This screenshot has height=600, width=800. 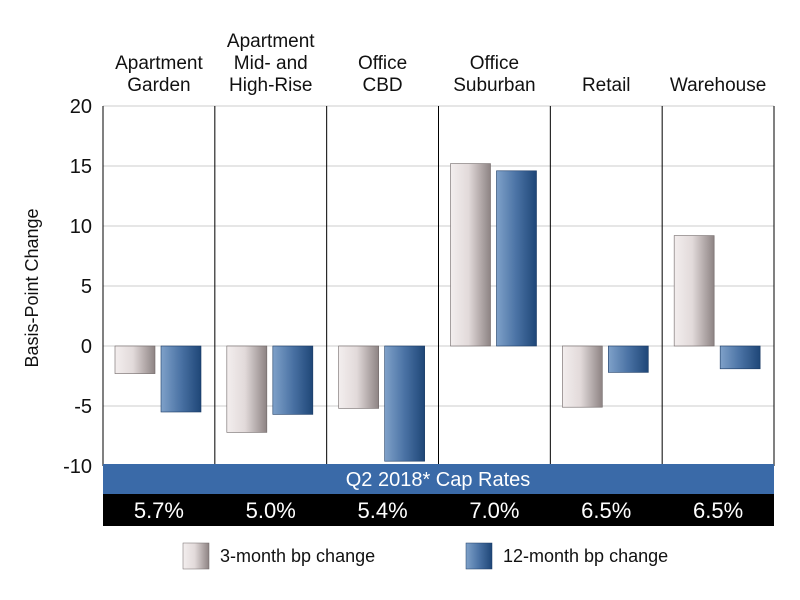 I want to click on category-label: Retail, so click(x=606, y=85).